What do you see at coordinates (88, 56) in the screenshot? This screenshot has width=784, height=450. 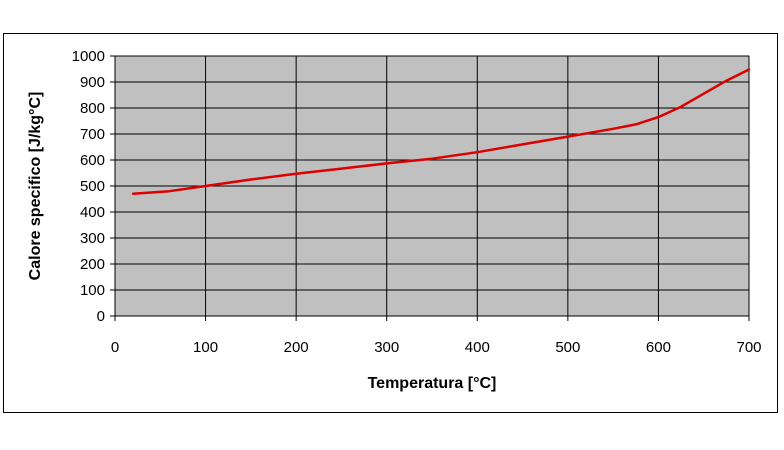 I see `y-tick-label: 1000` at bounding box center [88, 56].